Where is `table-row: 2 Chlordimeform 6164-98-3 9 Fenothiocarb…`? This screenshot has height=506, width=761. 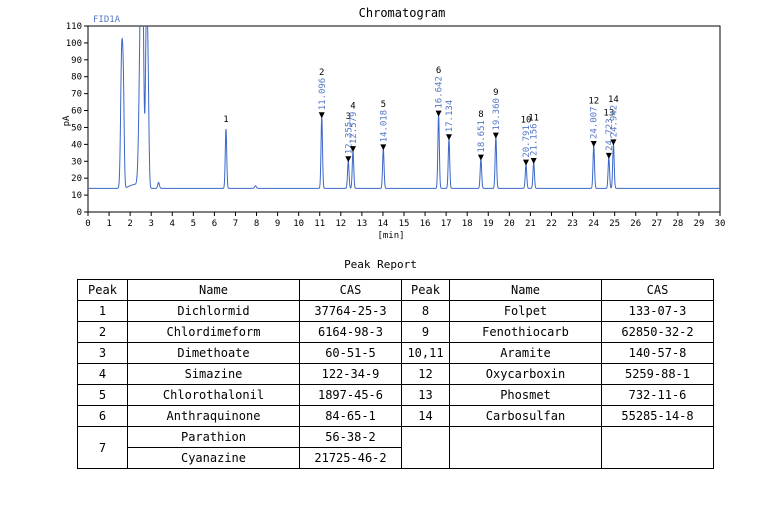 table-row: 2 Chlordimeform 6164-98-3 9 Fenothiocarb… is located at coordinates (395, 332).